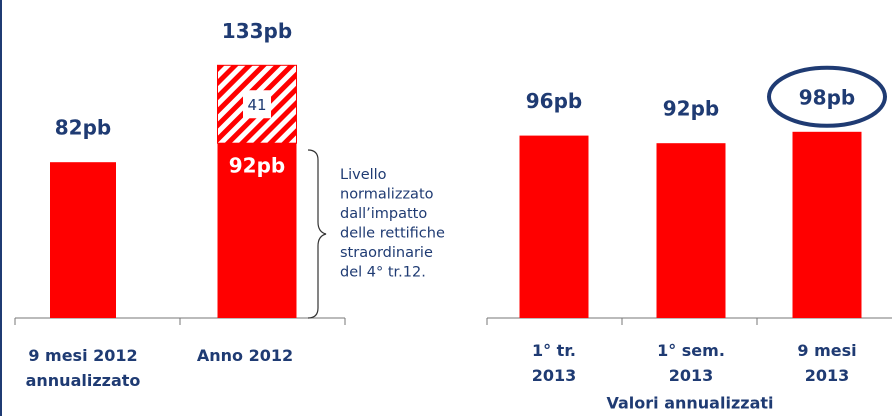  I want to click on highlight-ring, so click(827, 96).